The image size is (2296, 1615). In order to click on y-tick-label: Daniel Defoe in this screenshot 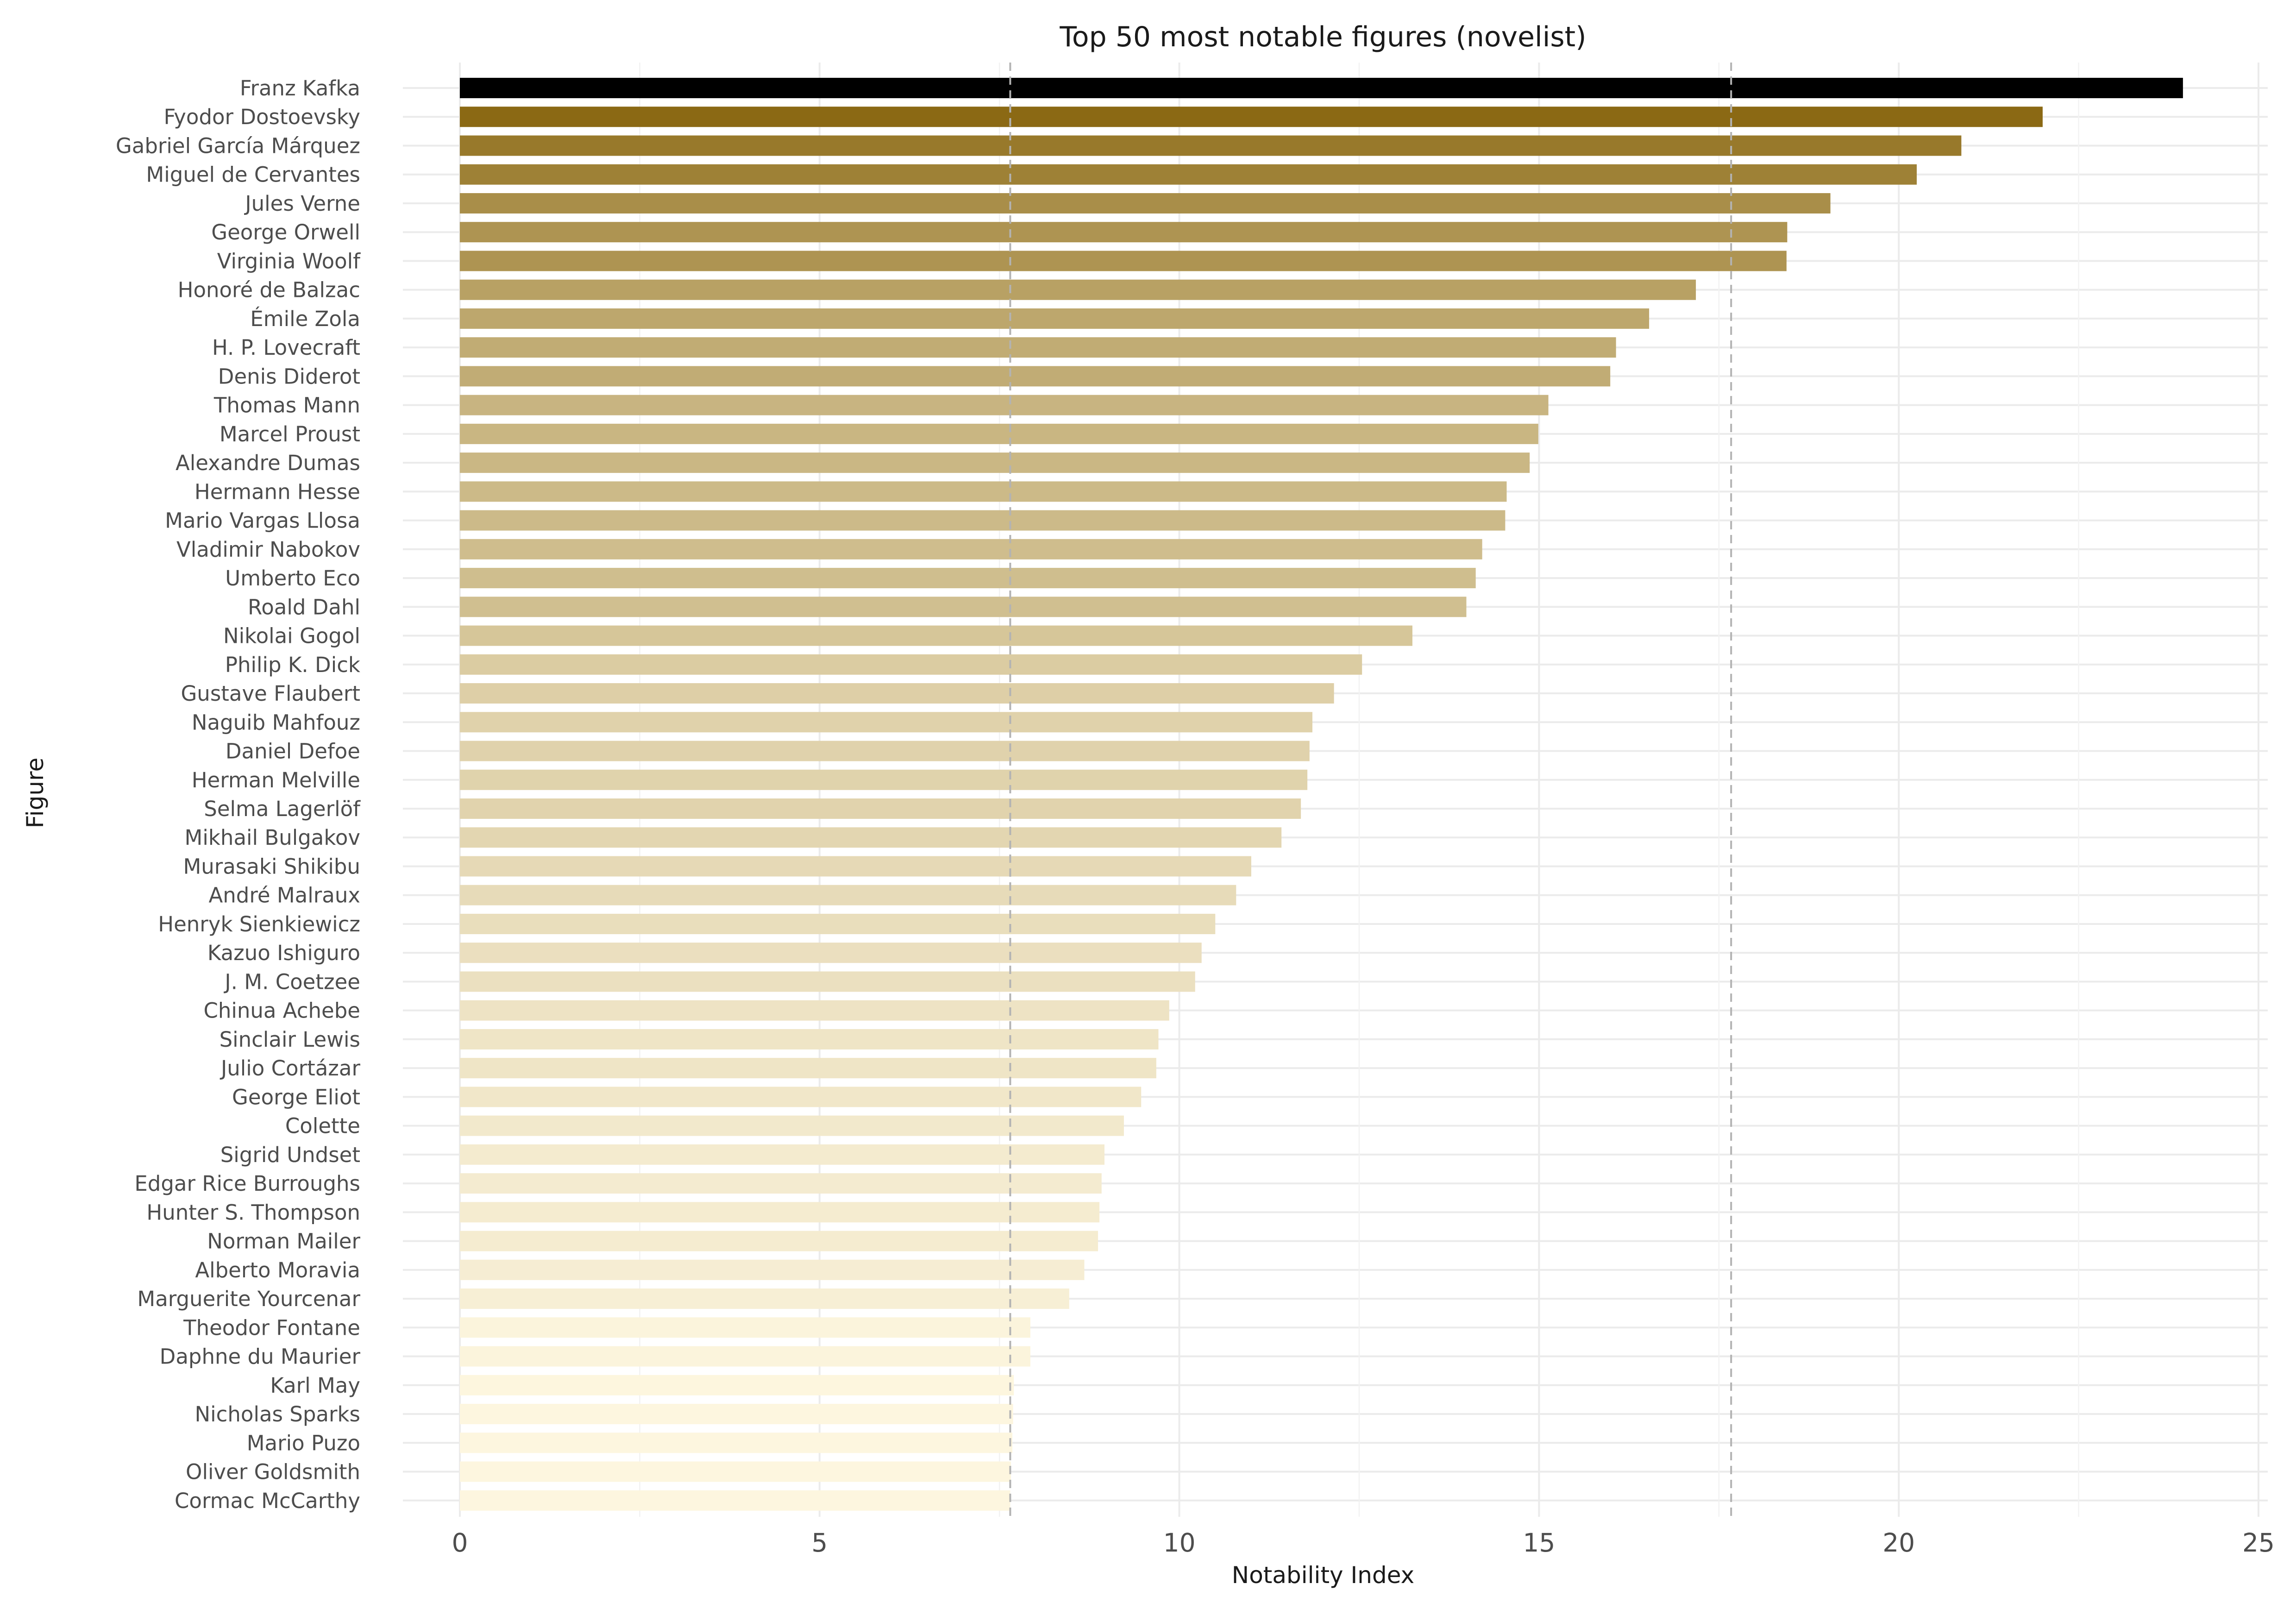, I will do `click(293, 751)`.